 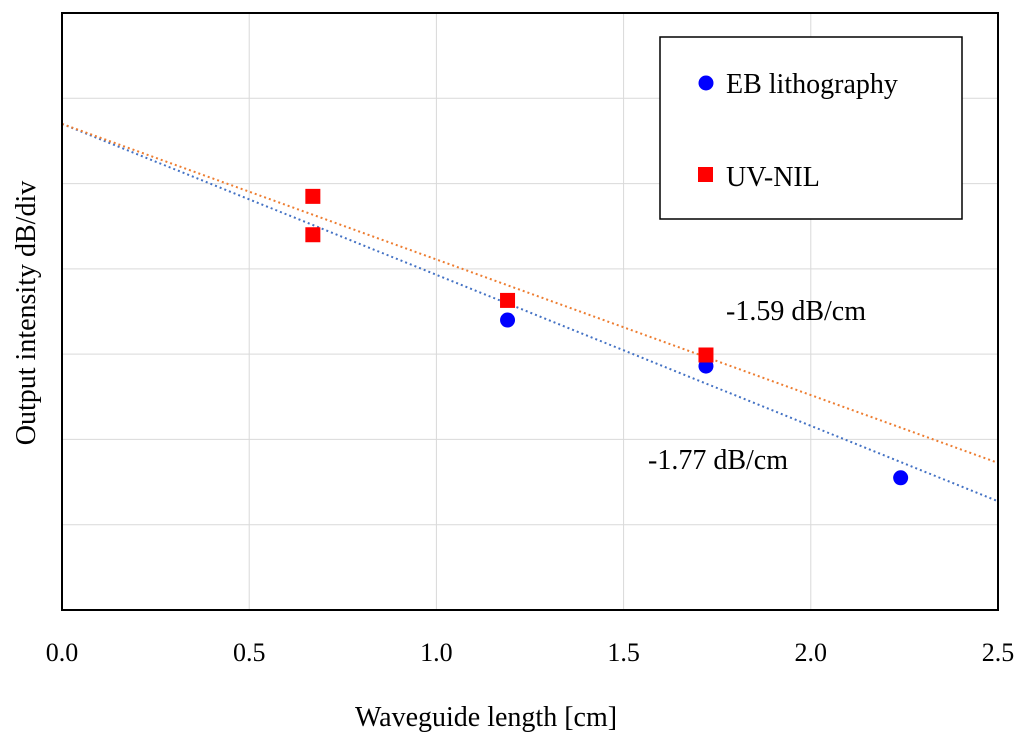 What do you see at coordinates (812, 84) in the screenshot?
I see `legend-label-eb: EB lithography` at bounding box center [812, 84].